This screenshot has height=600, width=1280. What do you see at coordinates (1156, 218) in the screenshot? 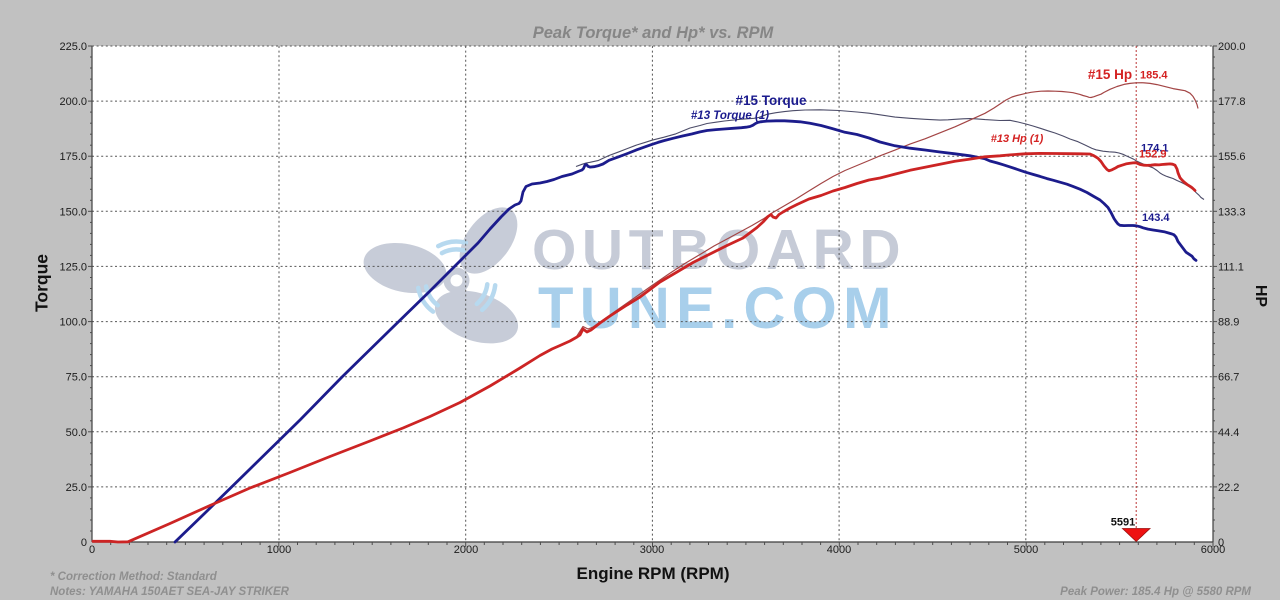
I see `svg-text: 143.4` at bounding box center [1156, 218].